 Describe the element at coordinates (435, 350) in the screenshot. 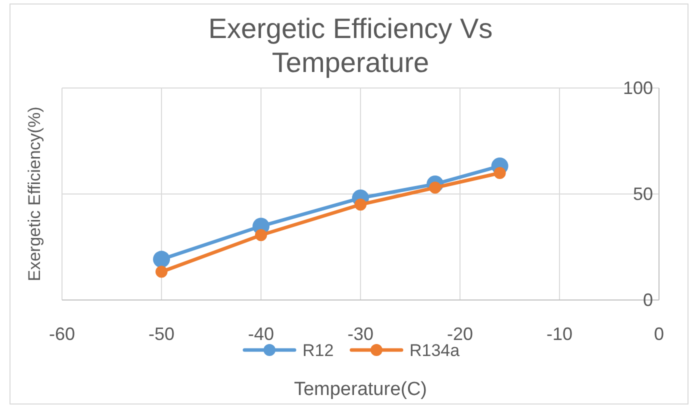

I see `legend-label: R134a` at that location.